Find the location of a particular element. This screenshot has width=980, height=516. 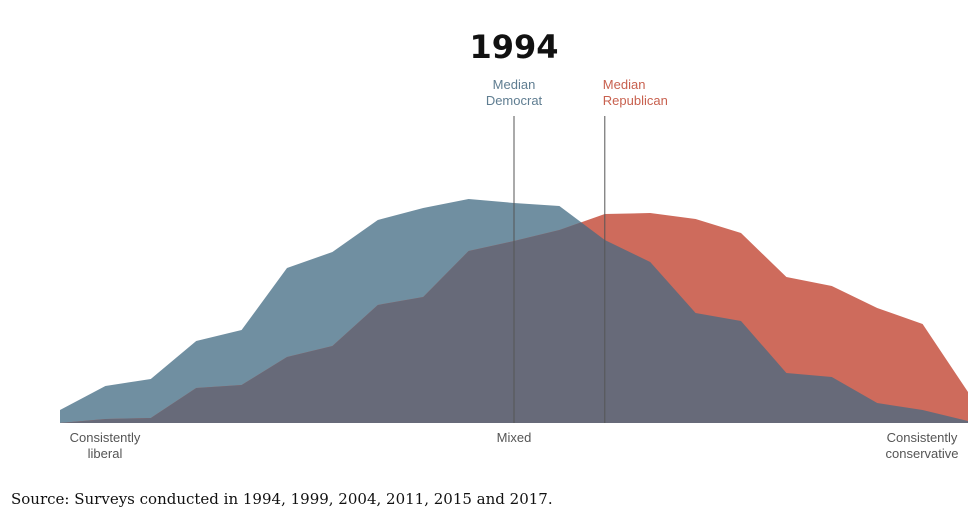

median-label-0-line-1: Democrat is located at coordinates (514, 100).